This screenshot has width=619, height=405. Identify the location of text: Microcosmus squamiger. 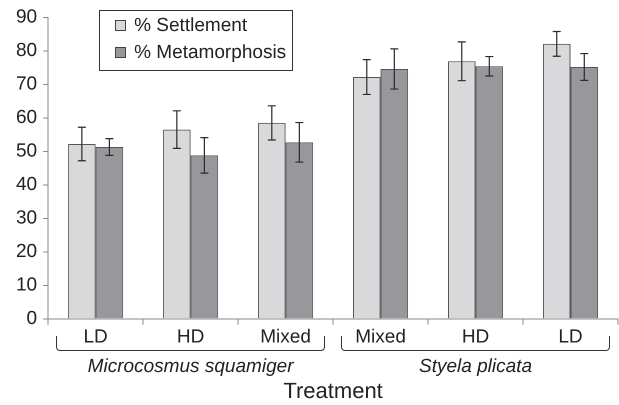
(191, 367).